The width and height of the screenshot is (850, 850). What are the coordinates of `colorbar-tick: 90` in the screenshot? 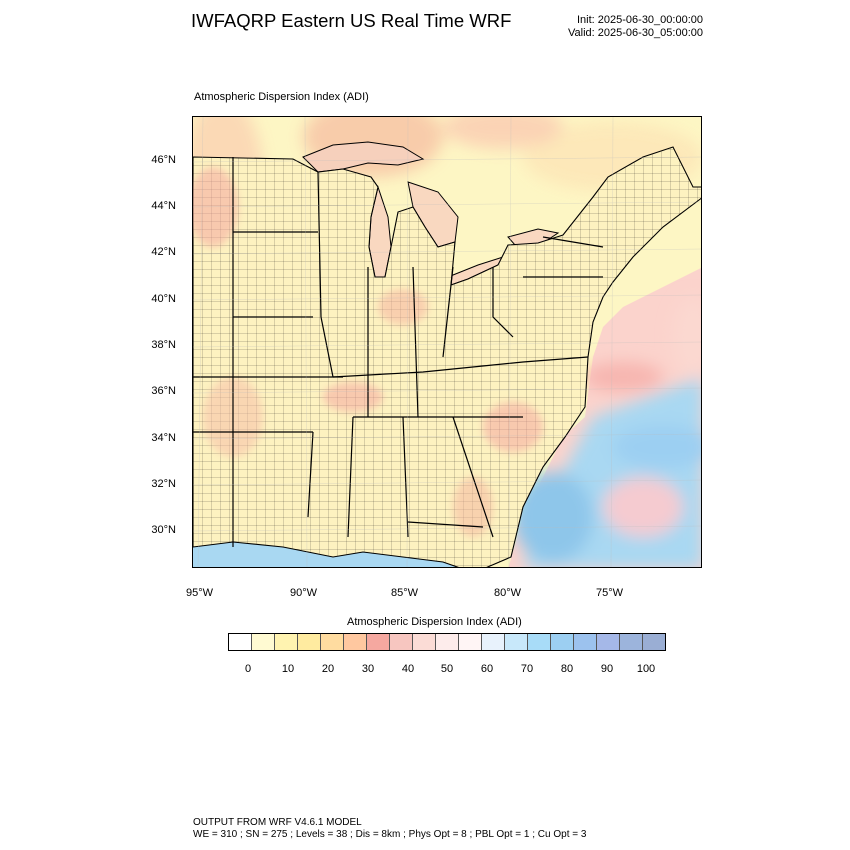 It's located at (607, 669).